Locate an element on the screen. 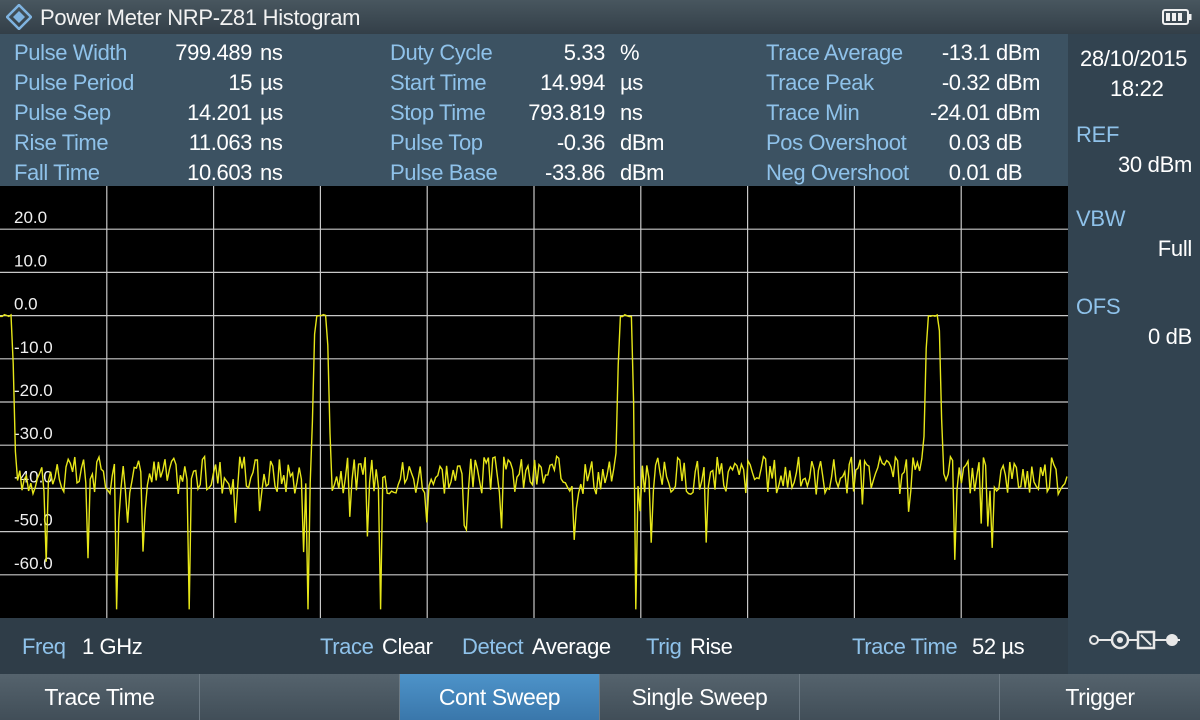 The height and width of the screenshot is (720, 1200). y-tick-label: -20.0 is located at coordinates (33, 390).